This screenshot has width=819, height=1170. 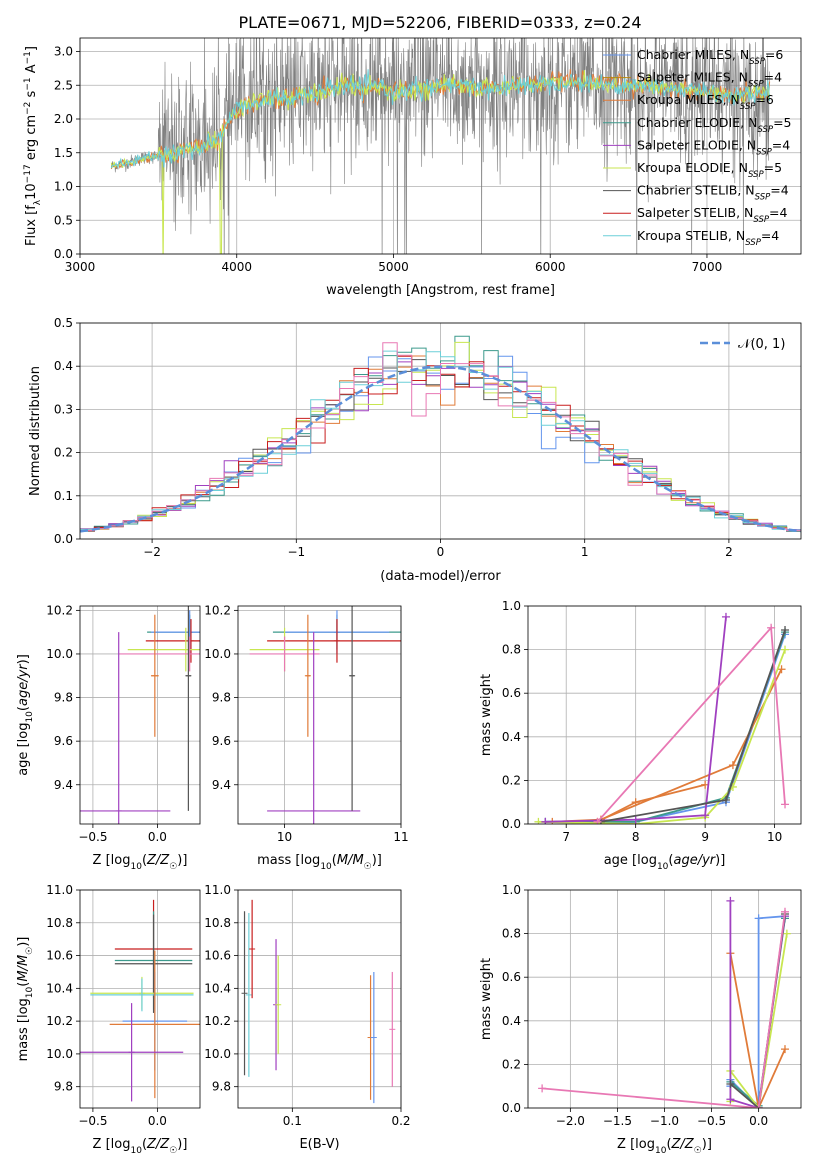 I want to click on legend-label-tail: =6, so click(x=764, y=99).